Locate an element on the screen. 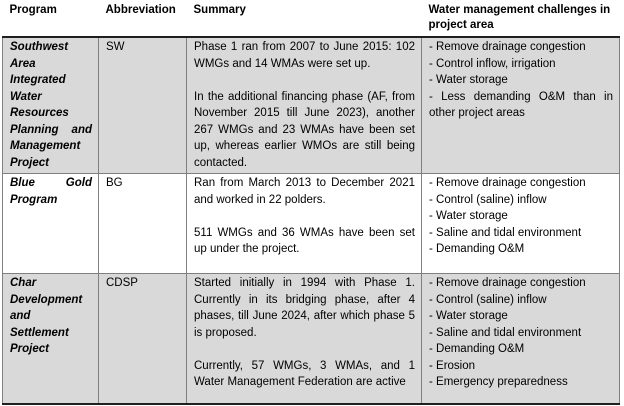 The width and height of the screenshot is (624, 406). abbreviation-text: SW is located at coordinates (115, 47).